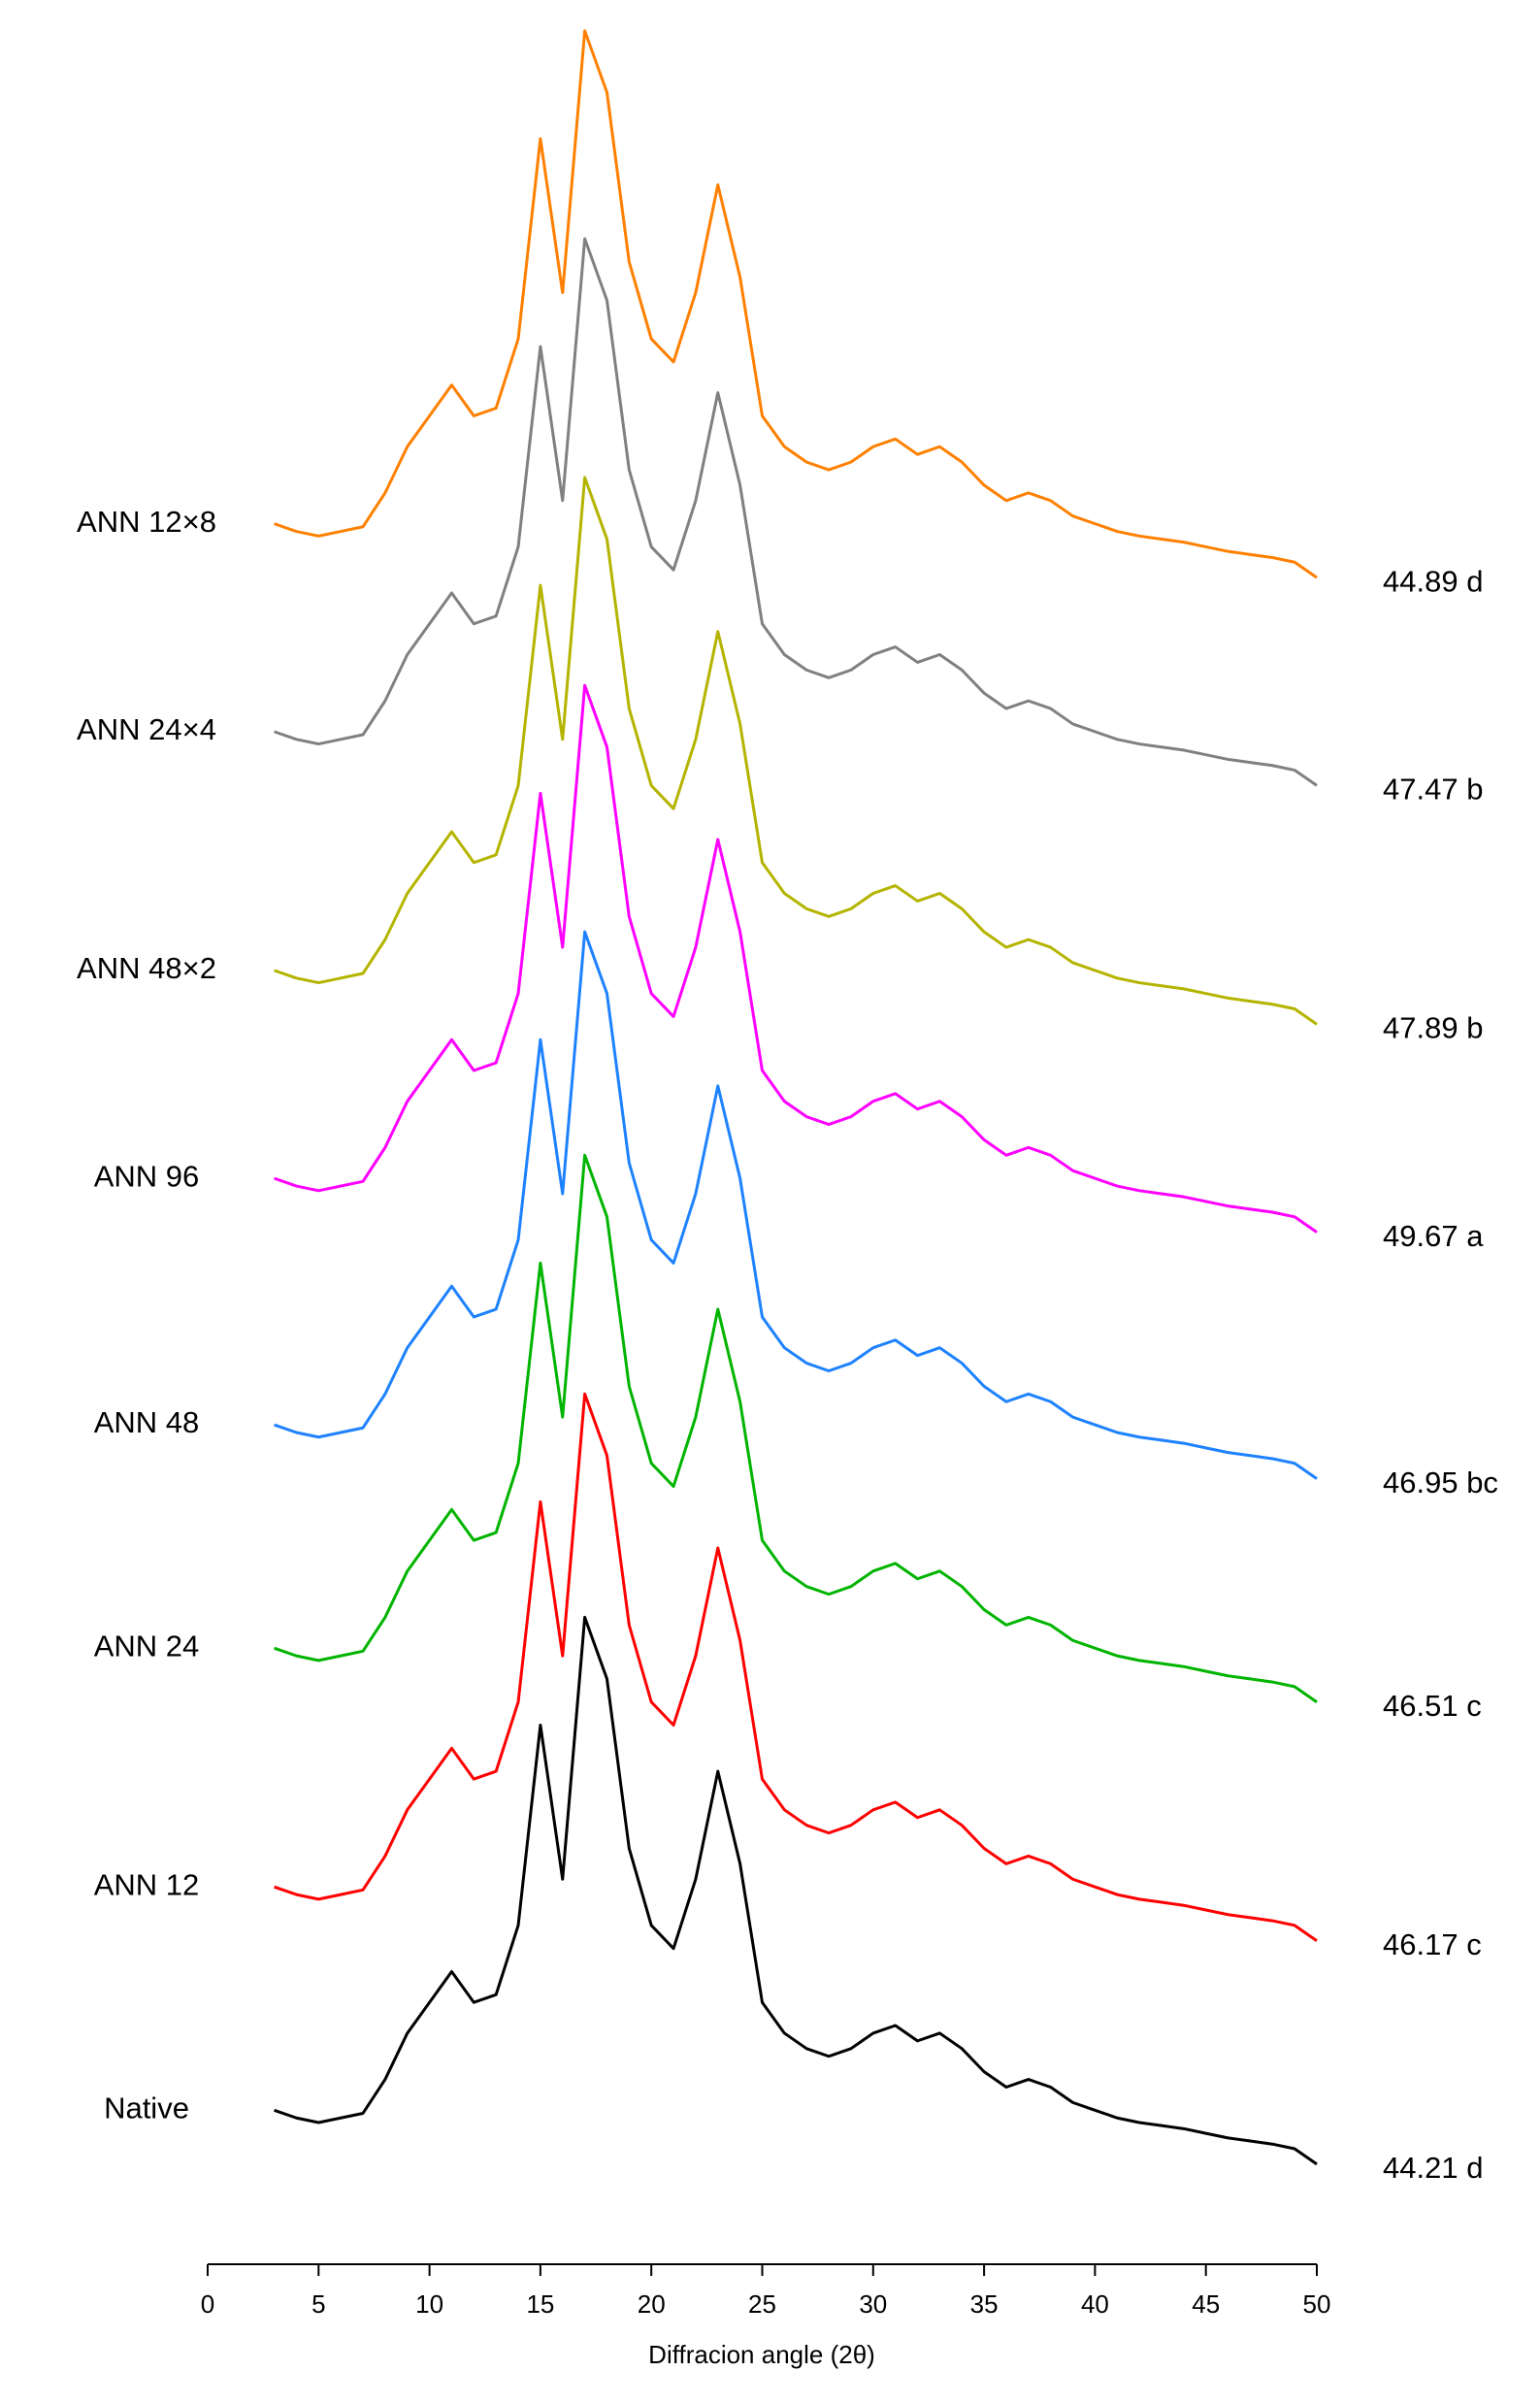 Image resolution: width=1540 pixels, height=2404 pixels. I want to click on x-tick-label: 5, so click(318, 2304).